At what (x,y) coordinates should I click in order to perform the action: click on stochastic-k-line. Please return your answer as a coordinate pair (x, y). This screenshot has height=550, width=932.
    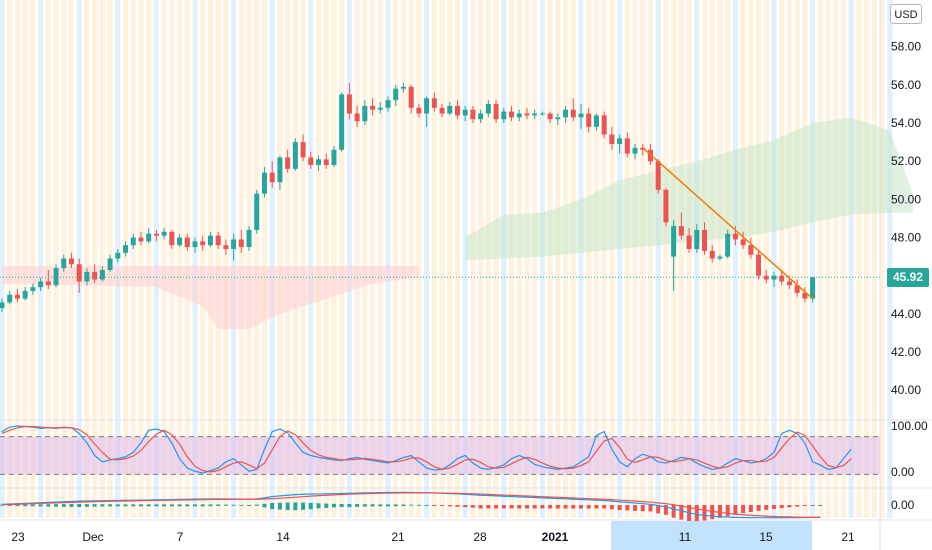
    Looking at the image, I should click on (426, 449).